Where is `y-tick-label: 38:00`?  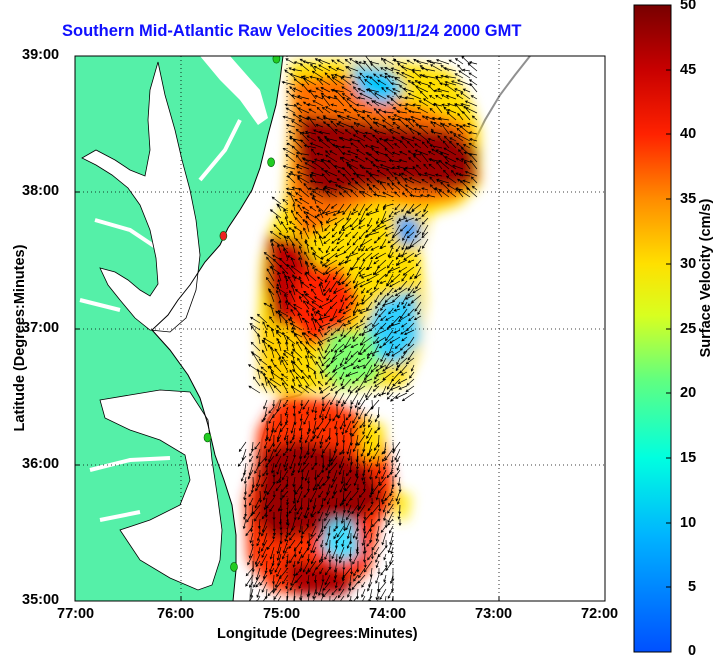 y-tick-label: 38:00 is located at coordinates (41, 191).